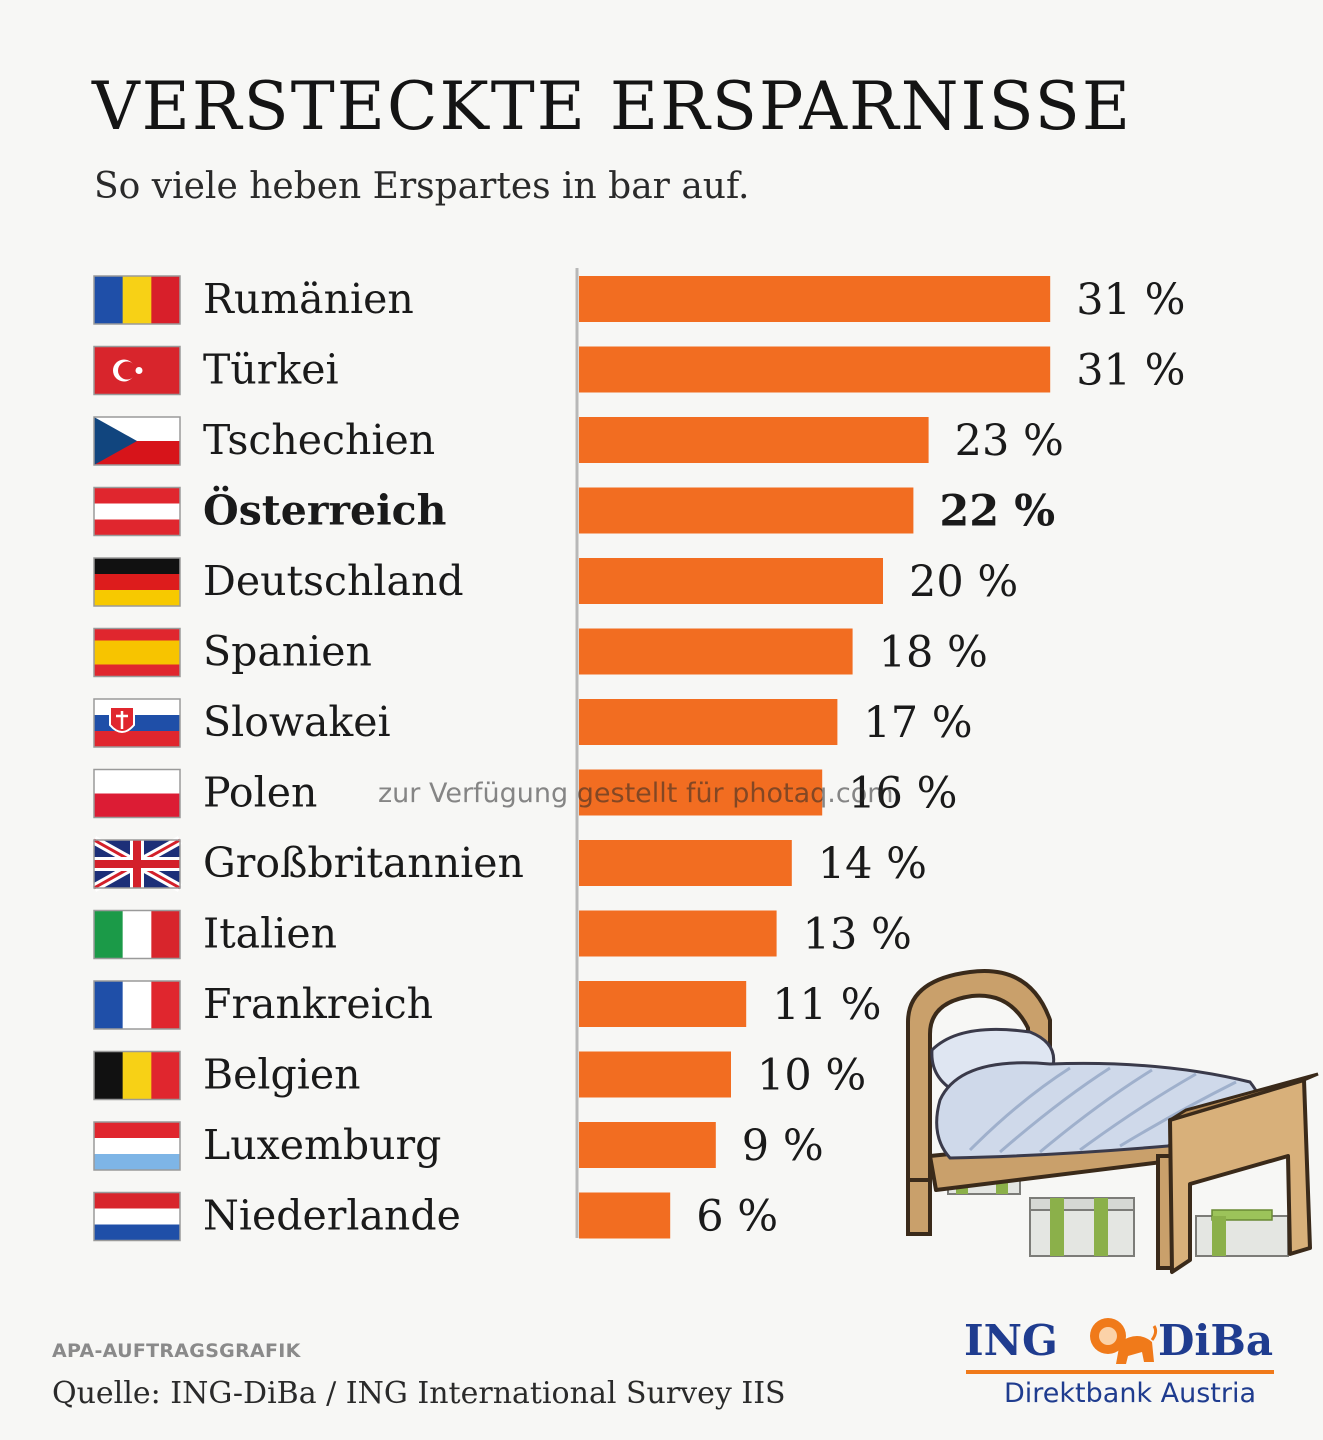 This screenshot has height=1440, width=1323. I want to click on category-label: Spanien, so click(287, 652).